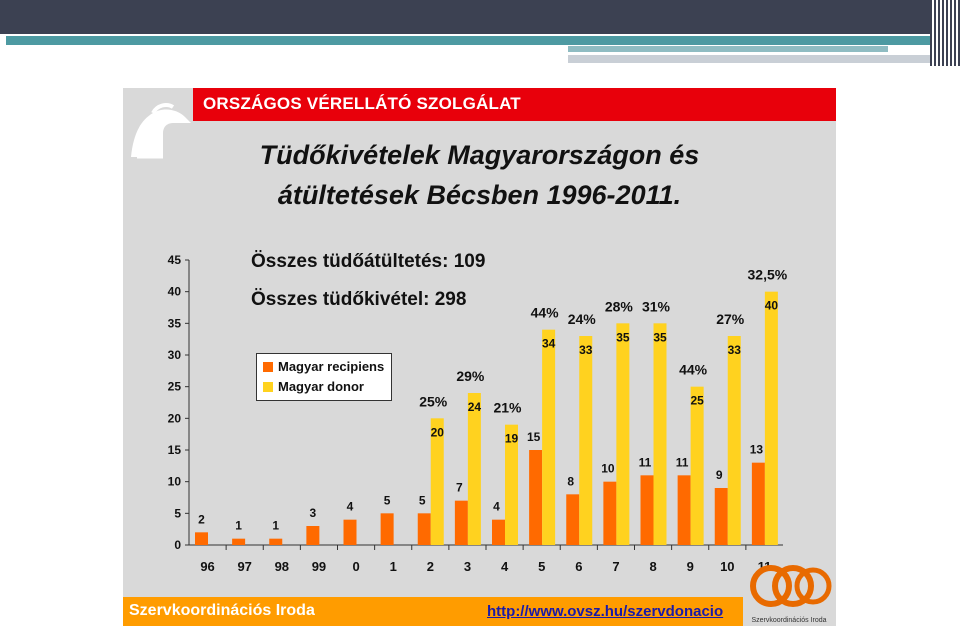 Image resolution: width=960 pixels, height=631 pixels. Describe the element at coordinates (730, 319) in the screenshot. I see `percent-label: 27%` at that location.